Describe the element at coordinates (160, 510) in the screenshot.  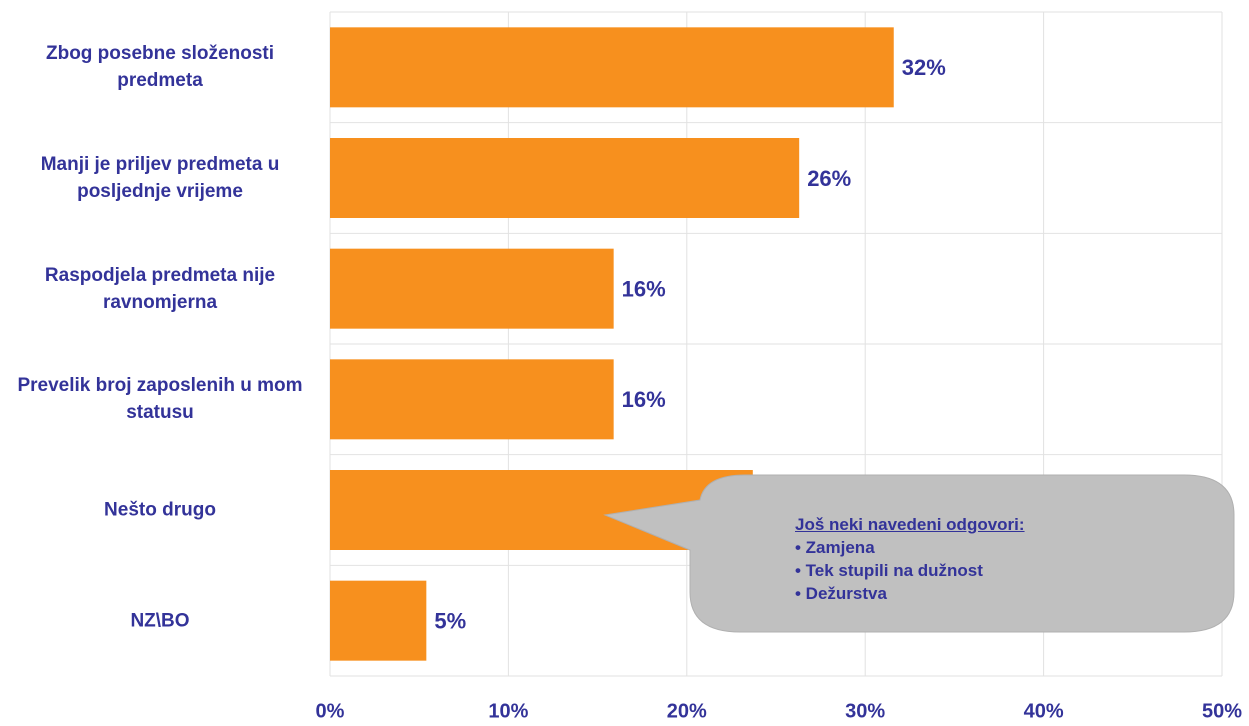
I see `y-tick-label: Nešto drugo` at that location.